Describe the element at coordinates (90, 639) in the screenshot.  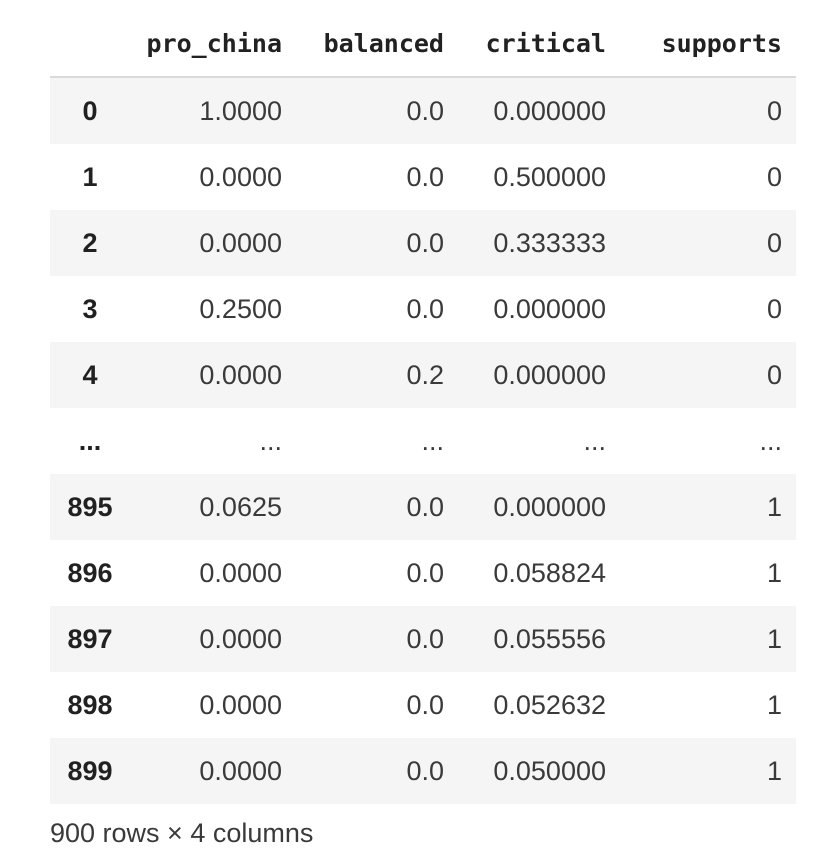
I see `row-index: 897` at that location.